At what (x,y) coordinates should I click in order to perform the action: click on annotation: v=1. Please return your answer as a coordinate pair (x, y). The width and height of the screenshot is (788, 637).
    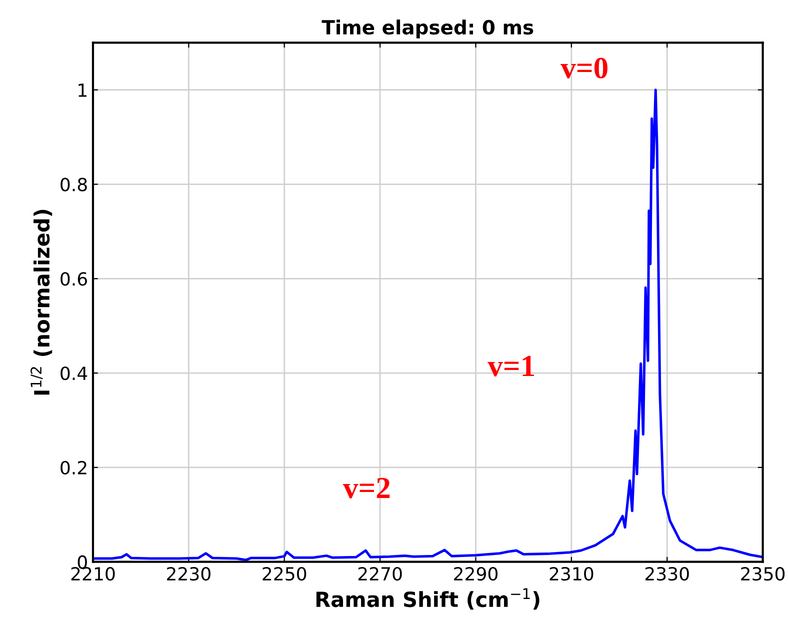
    Looking at the image, I should click on (511, 366).